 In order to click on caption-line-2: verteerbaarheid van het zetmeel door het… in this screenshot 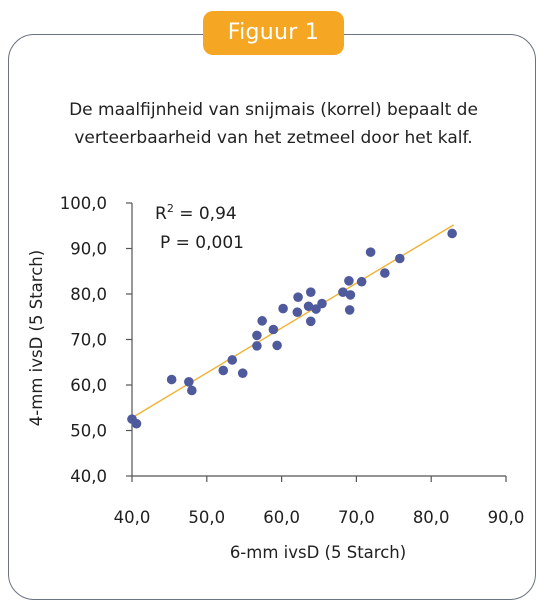, I will do `click(273, 138)`.